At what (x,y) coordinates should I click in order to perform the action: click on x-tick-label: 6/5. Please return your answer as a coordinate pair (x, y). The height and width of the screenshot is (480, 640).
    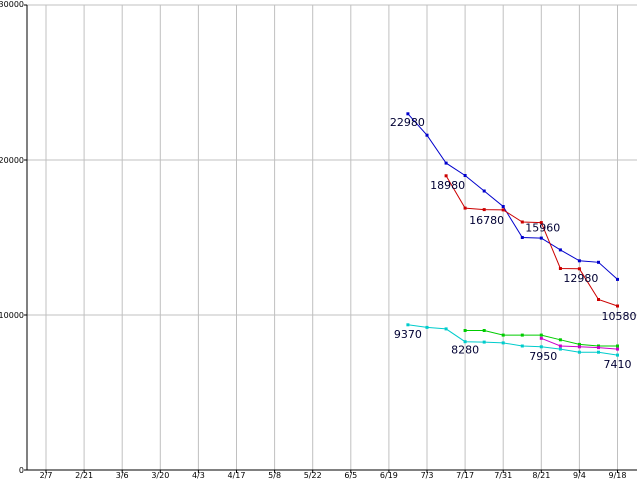
    Looking at the image, I should click on (350, 475).